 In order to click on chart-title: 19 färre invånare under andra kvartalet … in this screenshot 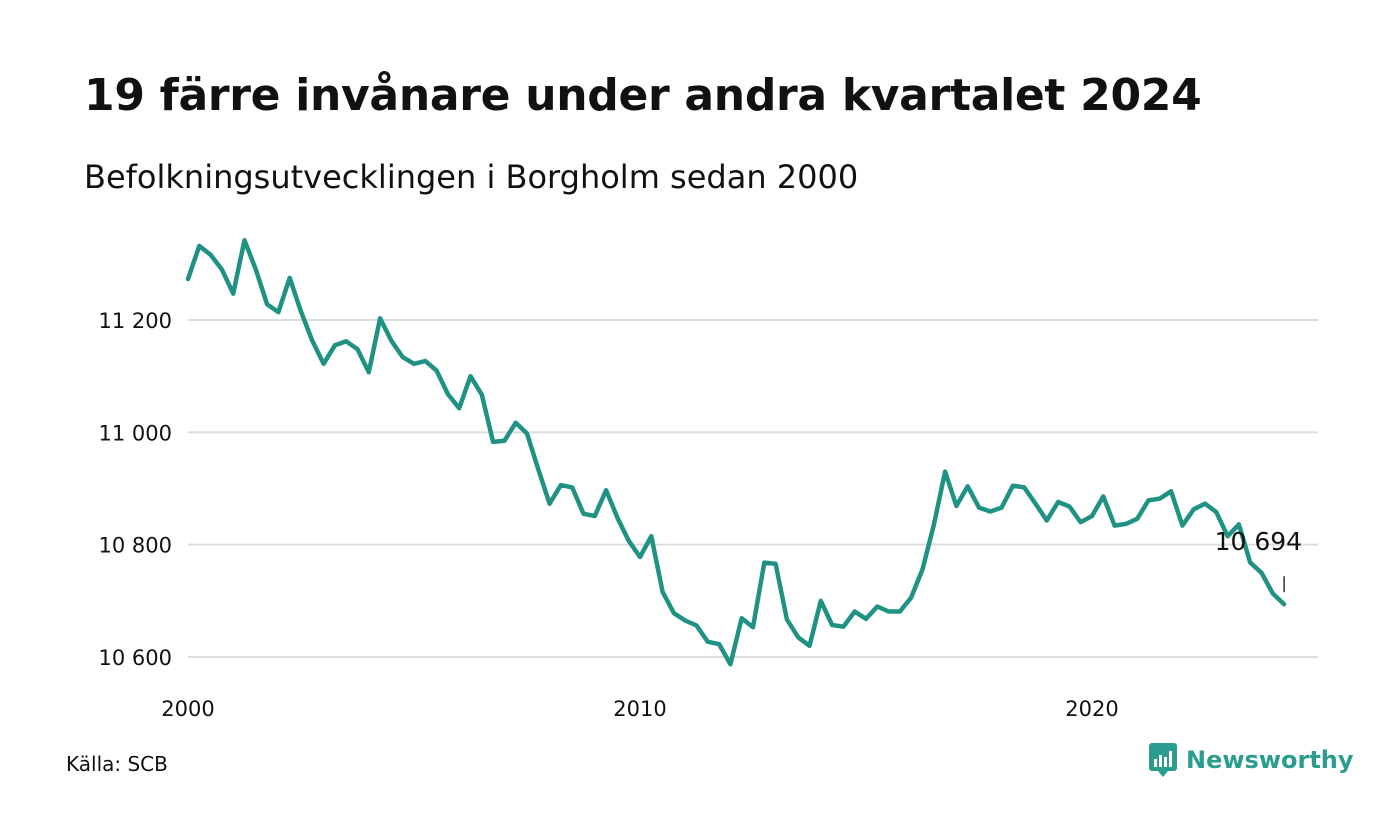, I will do `click(643, 95)`.